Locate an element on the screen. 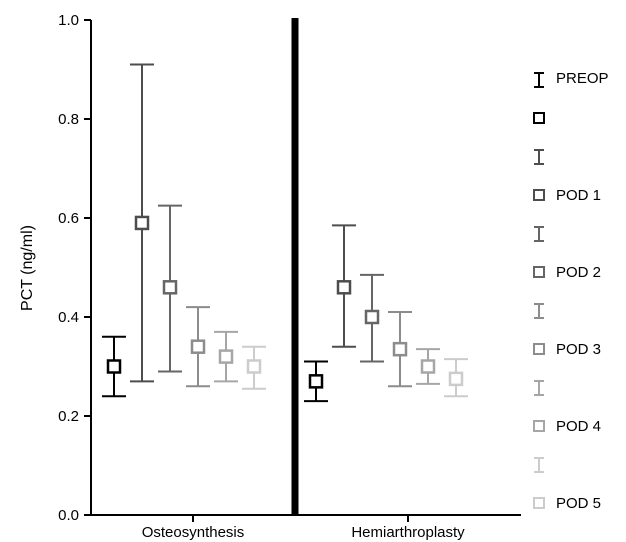  y-tick-label: 0.6 is located at coordinates (68, 218).